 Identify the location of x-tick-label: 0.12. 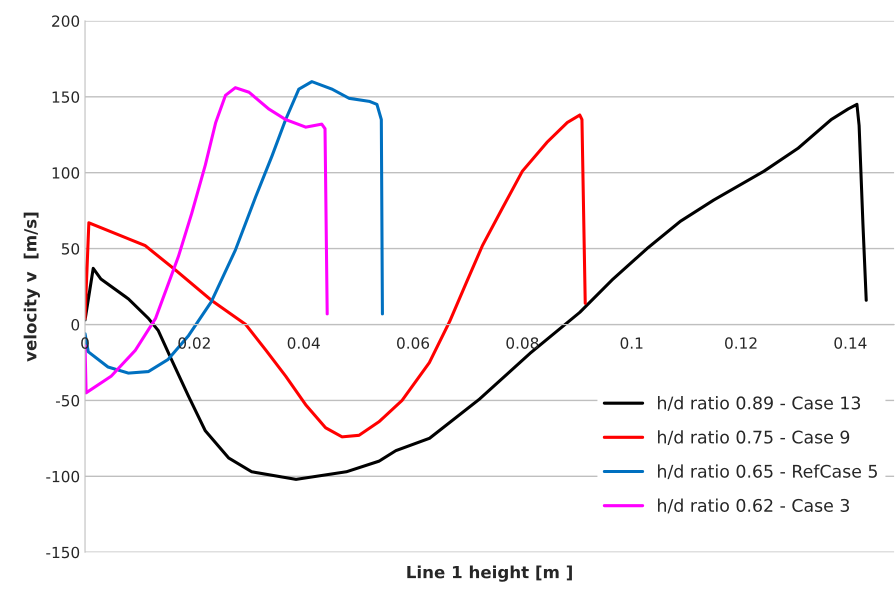
(741, 343).